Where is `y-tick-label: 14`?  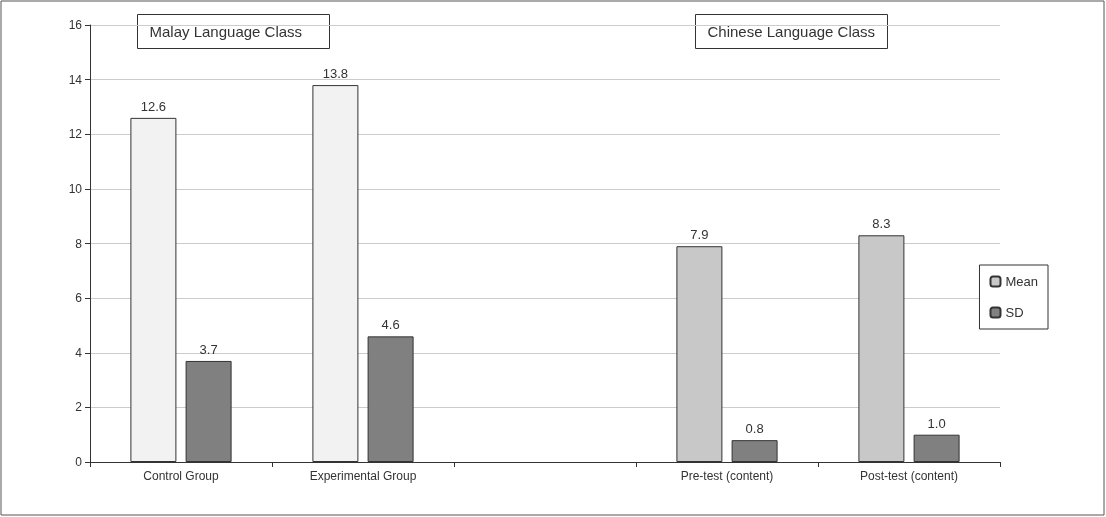
y-tick-label: 14 is located at coordinates (75, 79).